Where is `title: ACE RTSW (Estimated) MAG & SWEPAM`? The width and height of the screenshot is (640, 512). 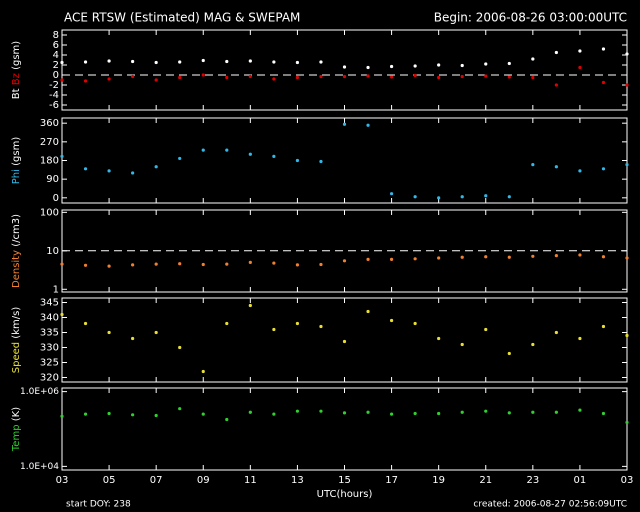 title: ACE RTSW (Estimated) MAG & SWEPAM is located at coordinates (182, 18).